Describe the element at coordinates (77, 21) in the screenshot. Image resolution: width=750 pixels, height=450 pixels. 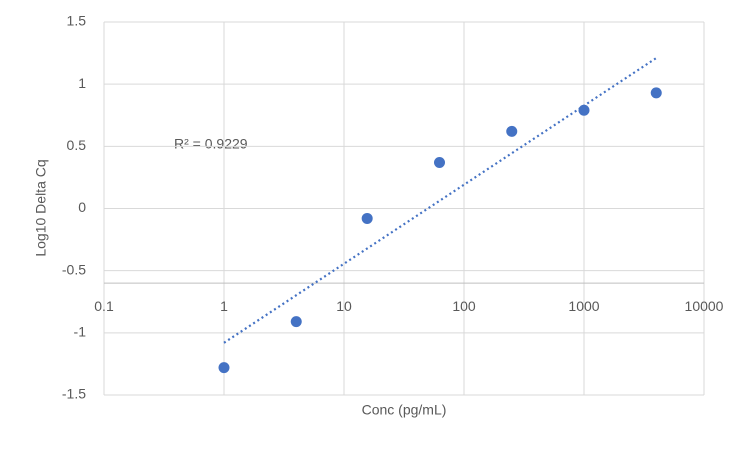
I see `y-tick-label: 1.5` at that location.